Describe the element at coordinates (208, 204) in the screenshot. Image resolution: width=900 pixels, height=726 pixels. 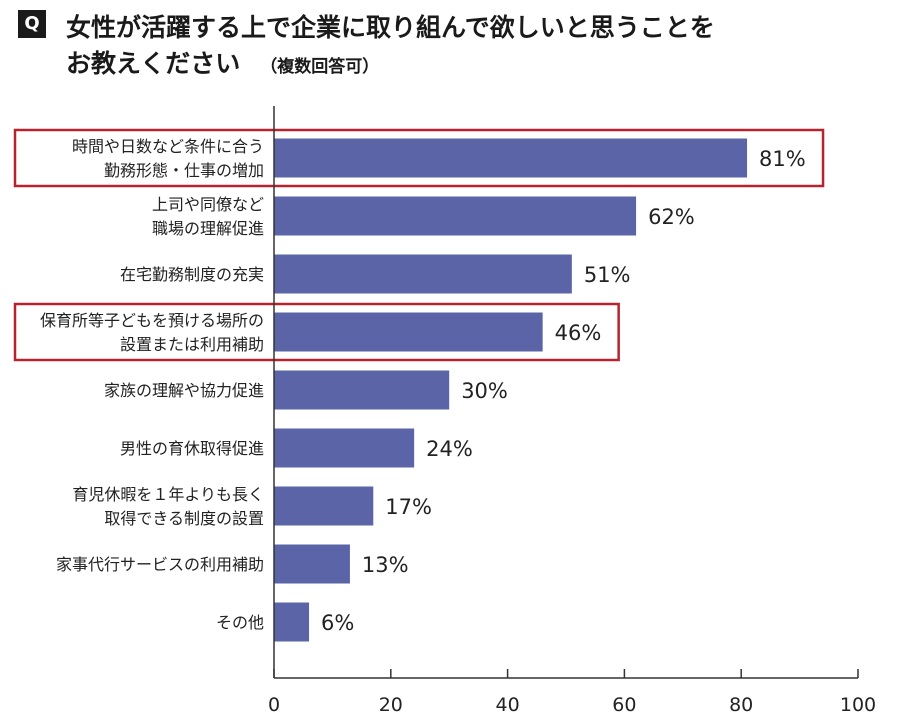
I see `category-label: 上司や同僚など` at that location.